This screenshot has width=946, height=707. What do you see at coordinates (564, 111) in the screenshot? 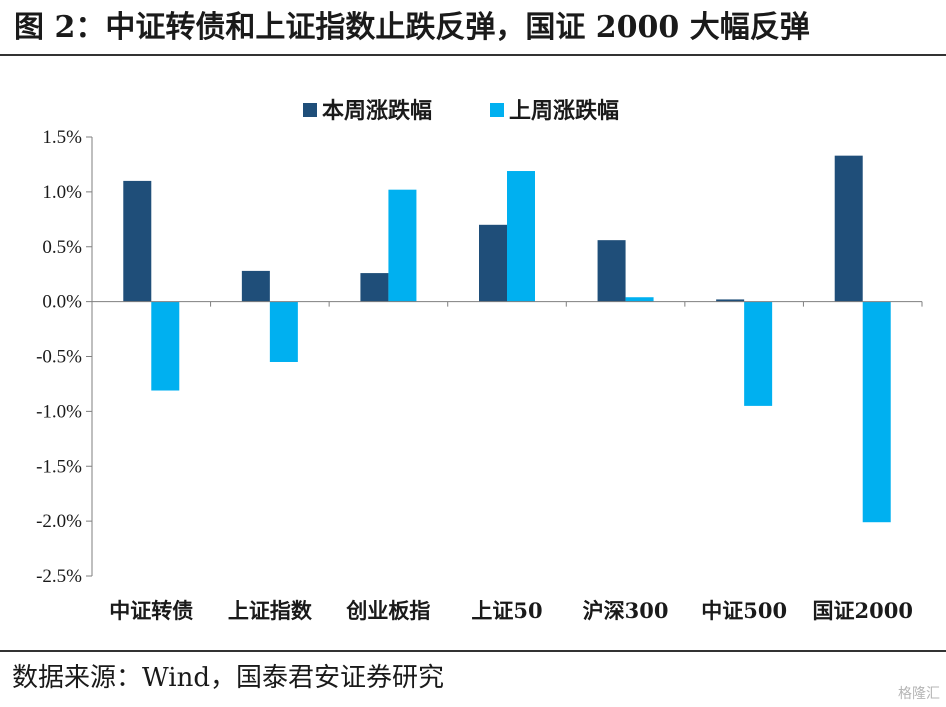
I see `legend-label-last-week: 上周涨跌幅` at bounding box center [564, 111].